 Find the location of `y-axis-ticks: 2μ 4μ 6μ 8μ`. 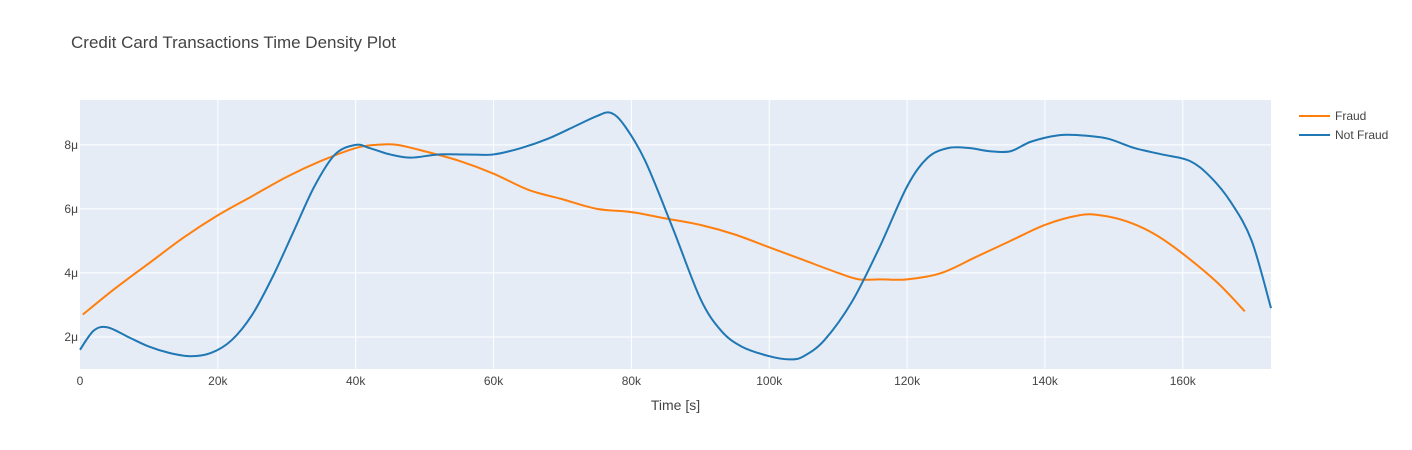

y-axis-ticks: 2μ 4μ 6μ 8μ is located at coordinates (71, 241).